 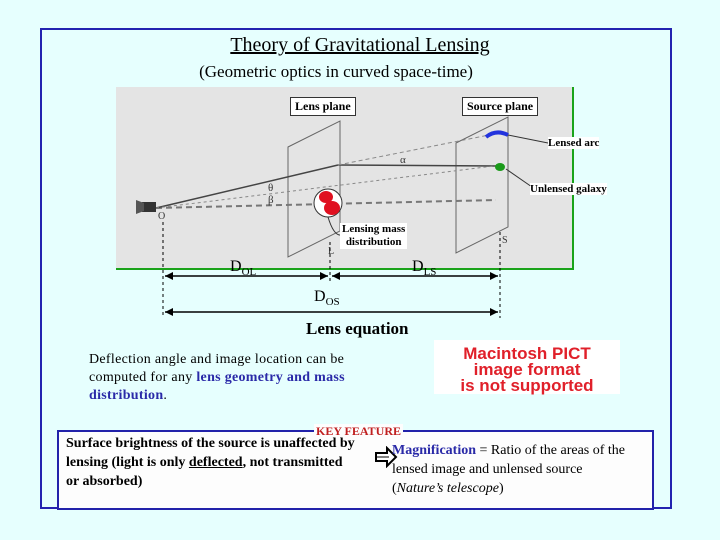 What do you see at coordinates (424, 268) in the screenshot?
I see `dls-label: DLS` at bounding box center [424, 268].